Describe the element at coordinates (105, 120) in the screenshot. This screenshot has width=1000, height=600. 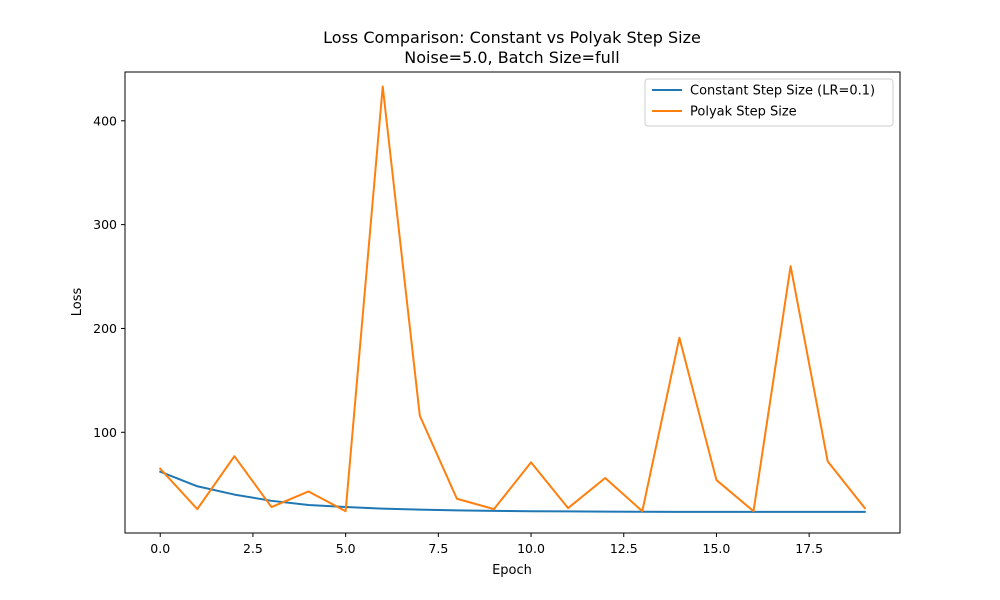
I see `y-tick-label: 400` at that location.